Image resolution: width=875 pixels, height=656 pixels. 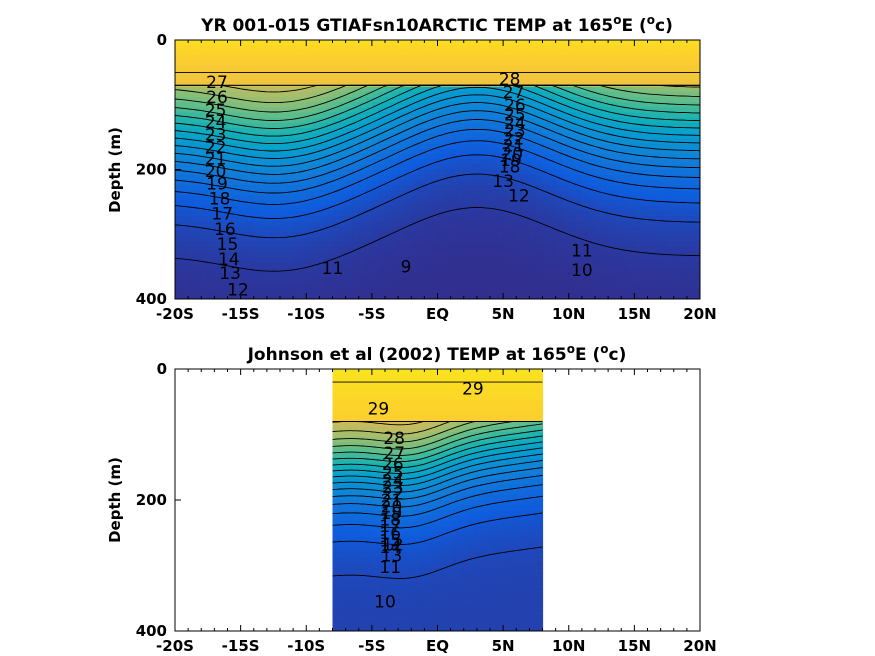 I want to click on contour-label: 22, so click(x=216, y=148).